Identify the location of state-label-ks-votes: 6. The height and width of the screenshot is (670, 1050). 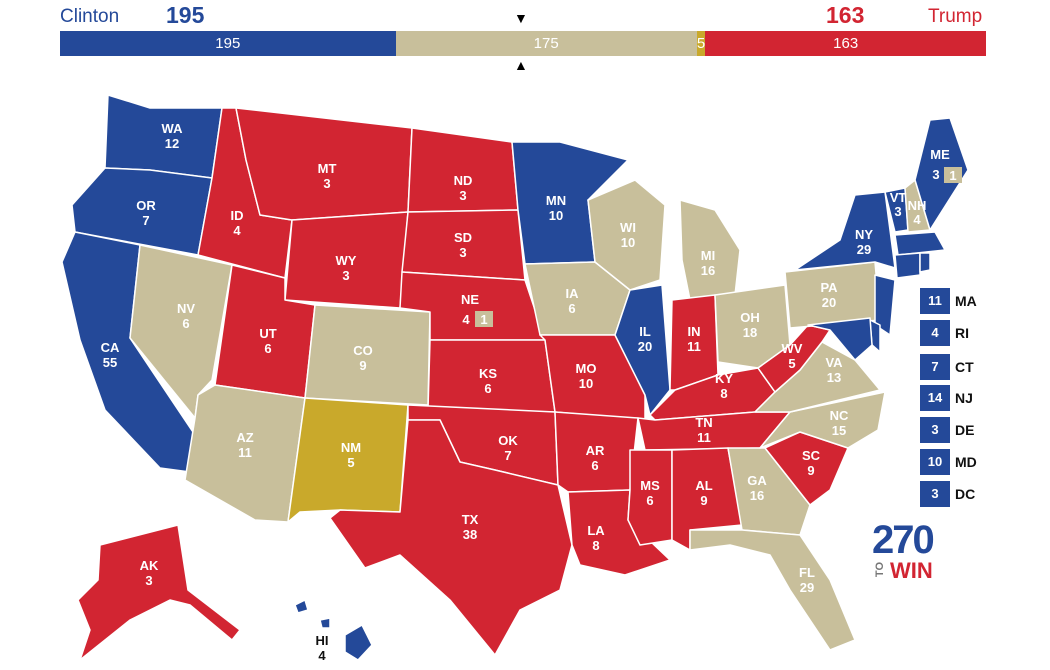
(487, 388).